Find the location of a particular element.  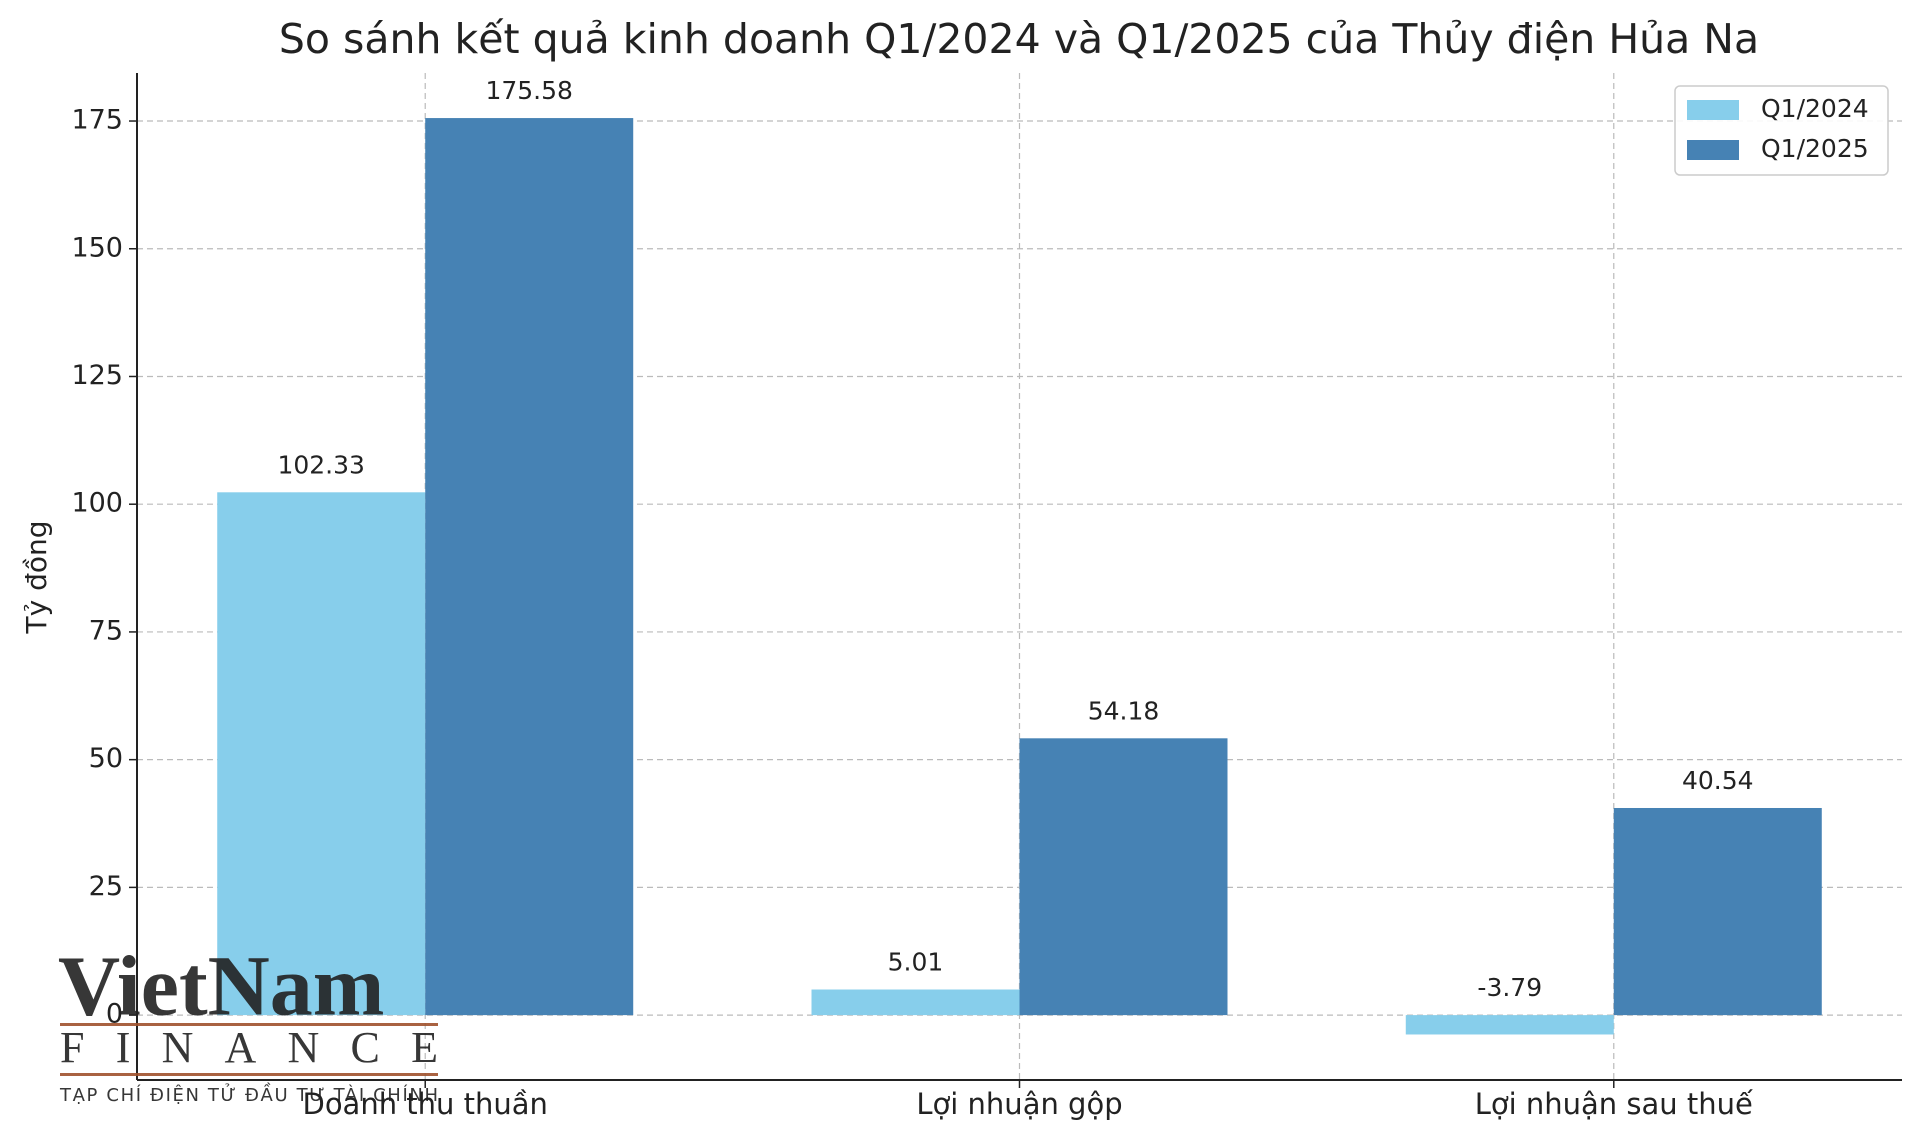

data-label: 5.01 is located at coordinates (916, 962).